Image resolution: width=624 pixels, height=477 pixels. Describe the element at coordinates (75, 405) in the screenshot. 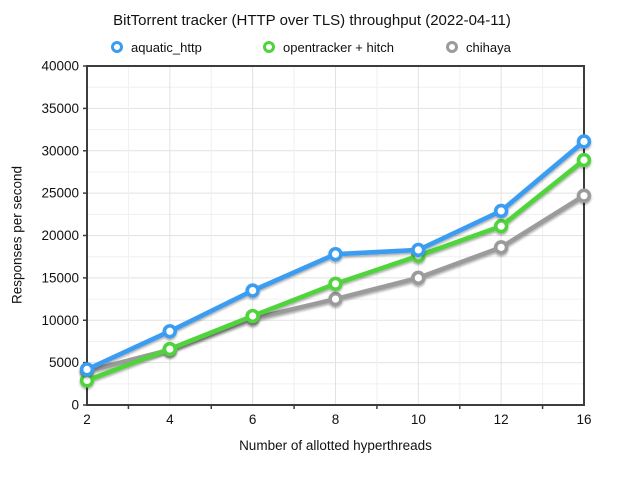

I see `y-axis-tick-label: 0` at that location.